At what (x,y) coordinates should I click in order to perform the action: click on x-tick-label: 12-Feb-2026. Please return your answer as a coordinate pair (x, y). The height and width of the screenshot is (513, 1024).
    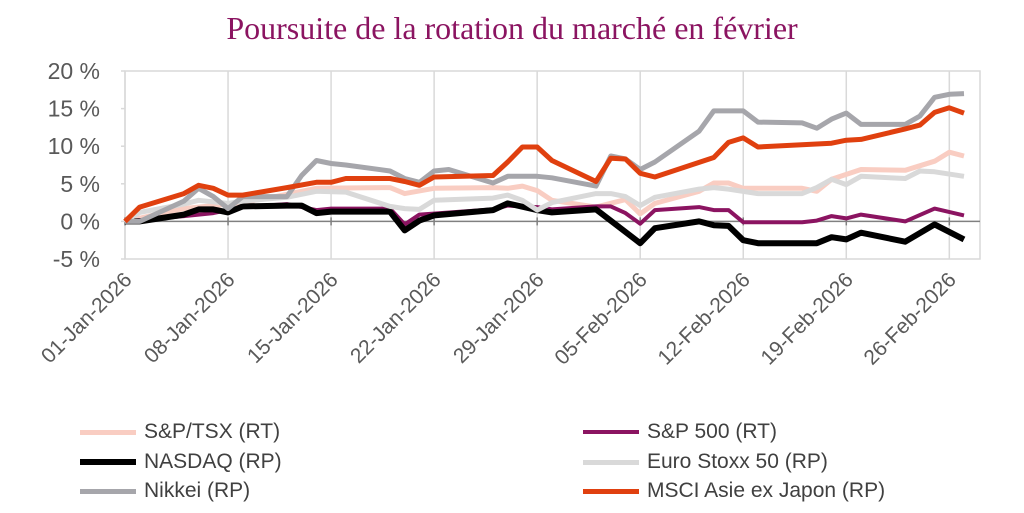
    Looking at the image, I should click on (703, 318).